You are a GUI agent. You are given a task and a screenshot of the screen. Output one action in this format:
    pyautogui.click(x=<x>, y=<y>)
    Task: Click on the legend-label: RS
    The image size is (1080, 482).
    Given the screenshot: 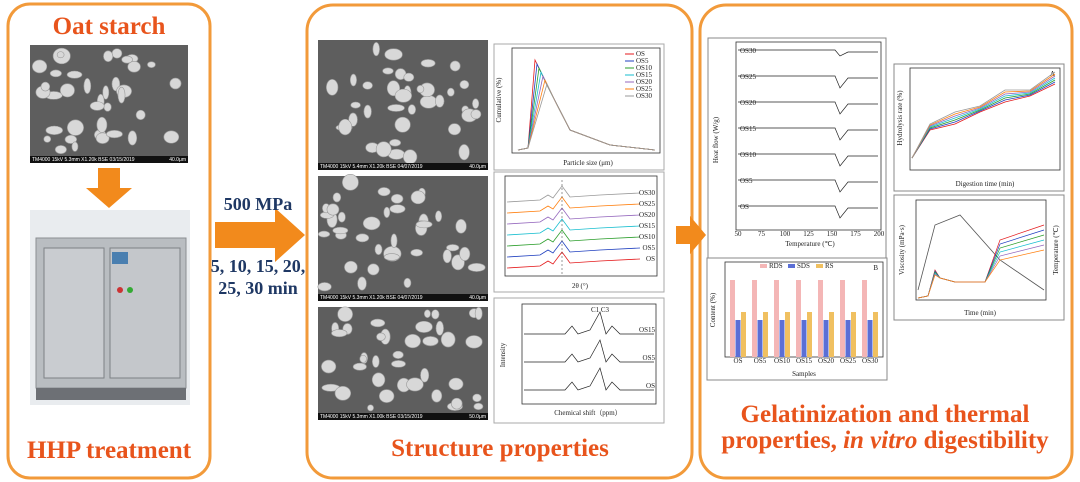 What is the action you would take?
    pyautogui.click(x=829, y=266)
    